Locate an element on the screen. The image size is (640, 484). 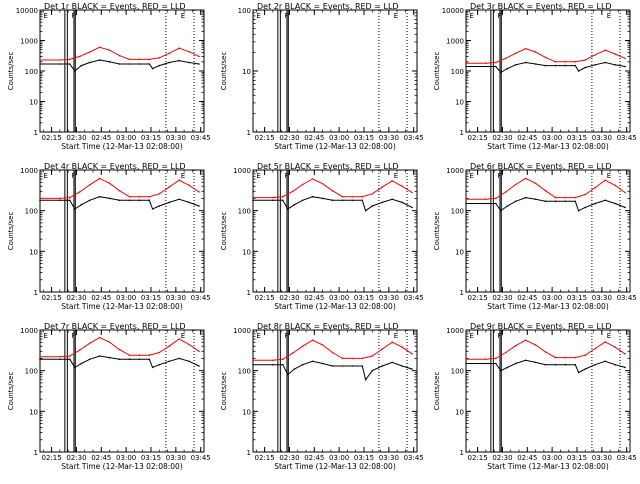
panel-title: Det 5r BLACK = Events, RED = LLD is located at coordinates (328, 166).